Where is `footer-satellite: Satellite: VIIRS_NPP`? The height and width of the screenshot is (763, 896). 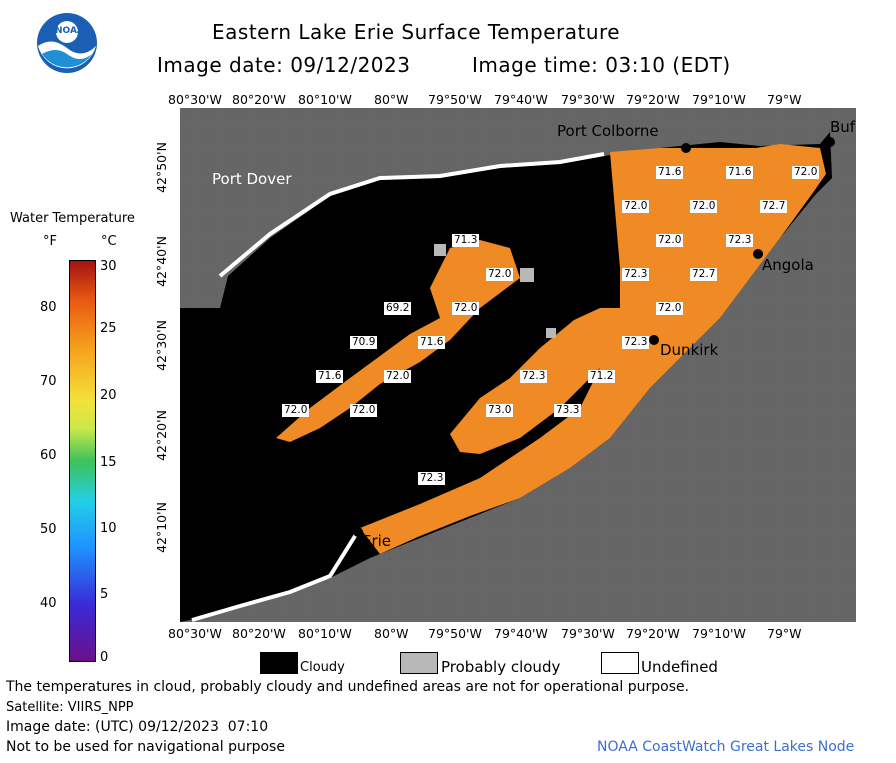
footer-satellite: Satellite: VIIRS_NPP is located at coordinates (70, 707).